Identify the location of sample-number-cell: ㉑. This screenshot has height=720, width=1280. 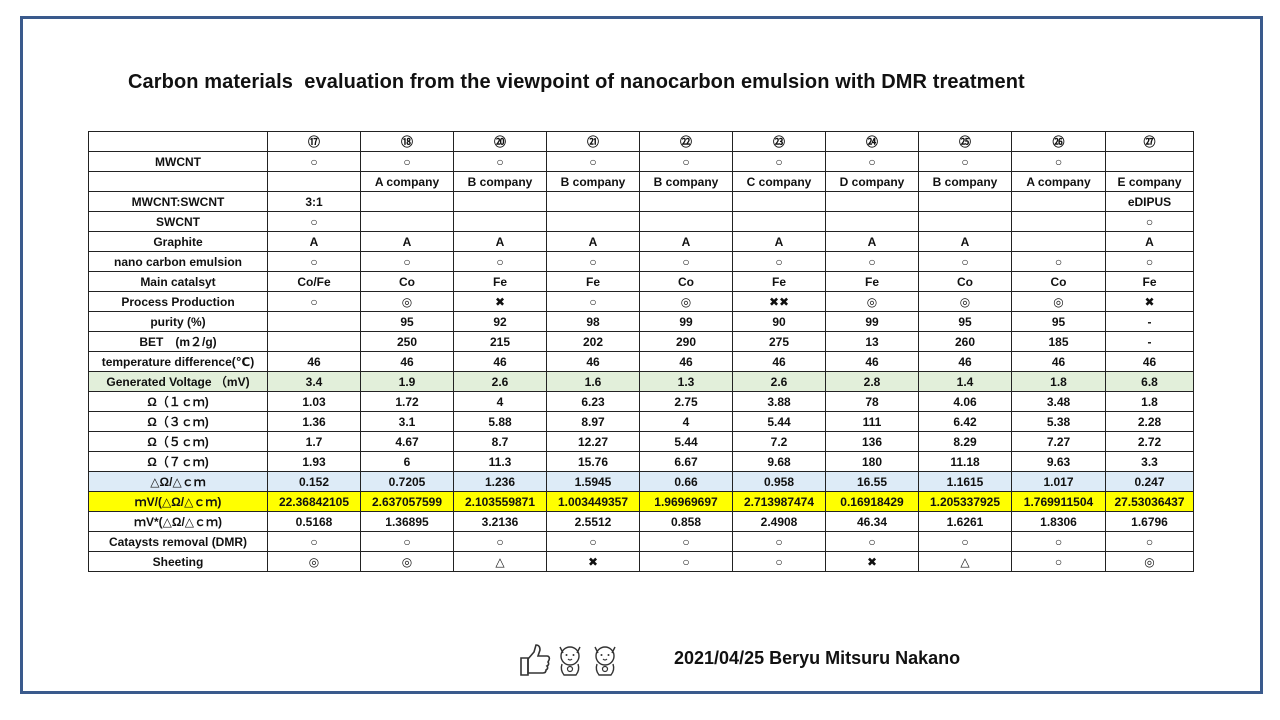
(593, 141).